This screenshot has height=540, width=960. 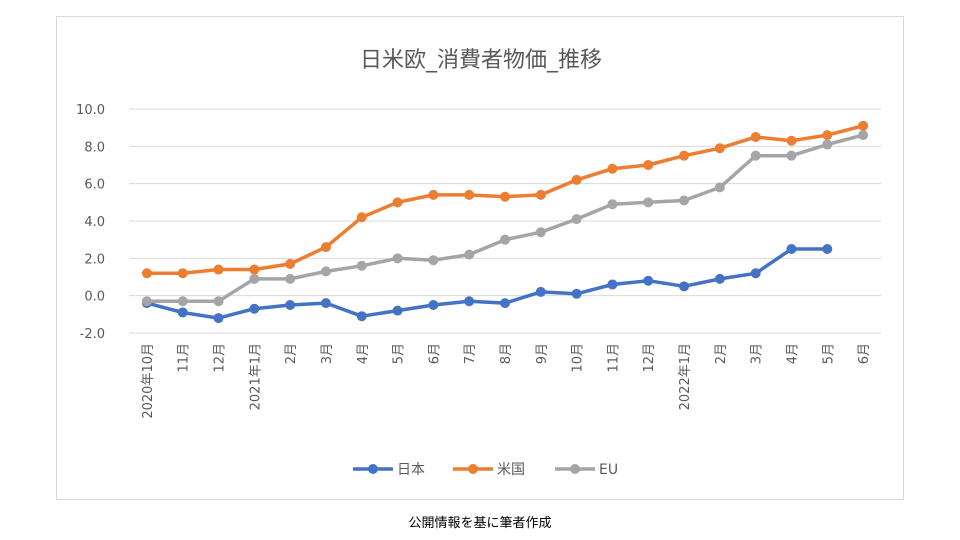 I want to click on chart-title: 日米欧_消費者物価_推移, so click(x=481, y=60).